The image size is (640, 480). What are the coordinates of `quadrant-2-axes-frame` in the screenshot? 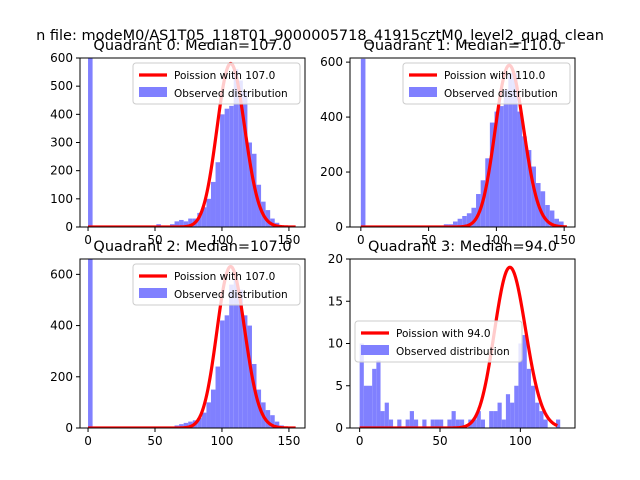 It's located at (192, 343).